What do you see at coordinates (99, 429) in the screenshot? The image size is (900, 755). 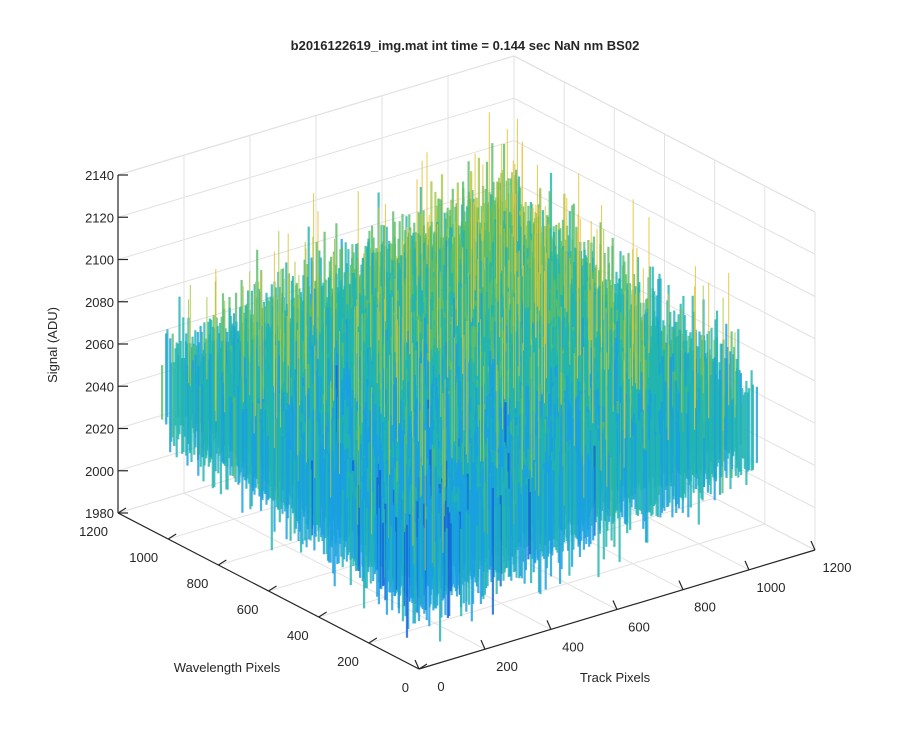 I see `z-tick-label: 2020` at bounding box center [99, 429].